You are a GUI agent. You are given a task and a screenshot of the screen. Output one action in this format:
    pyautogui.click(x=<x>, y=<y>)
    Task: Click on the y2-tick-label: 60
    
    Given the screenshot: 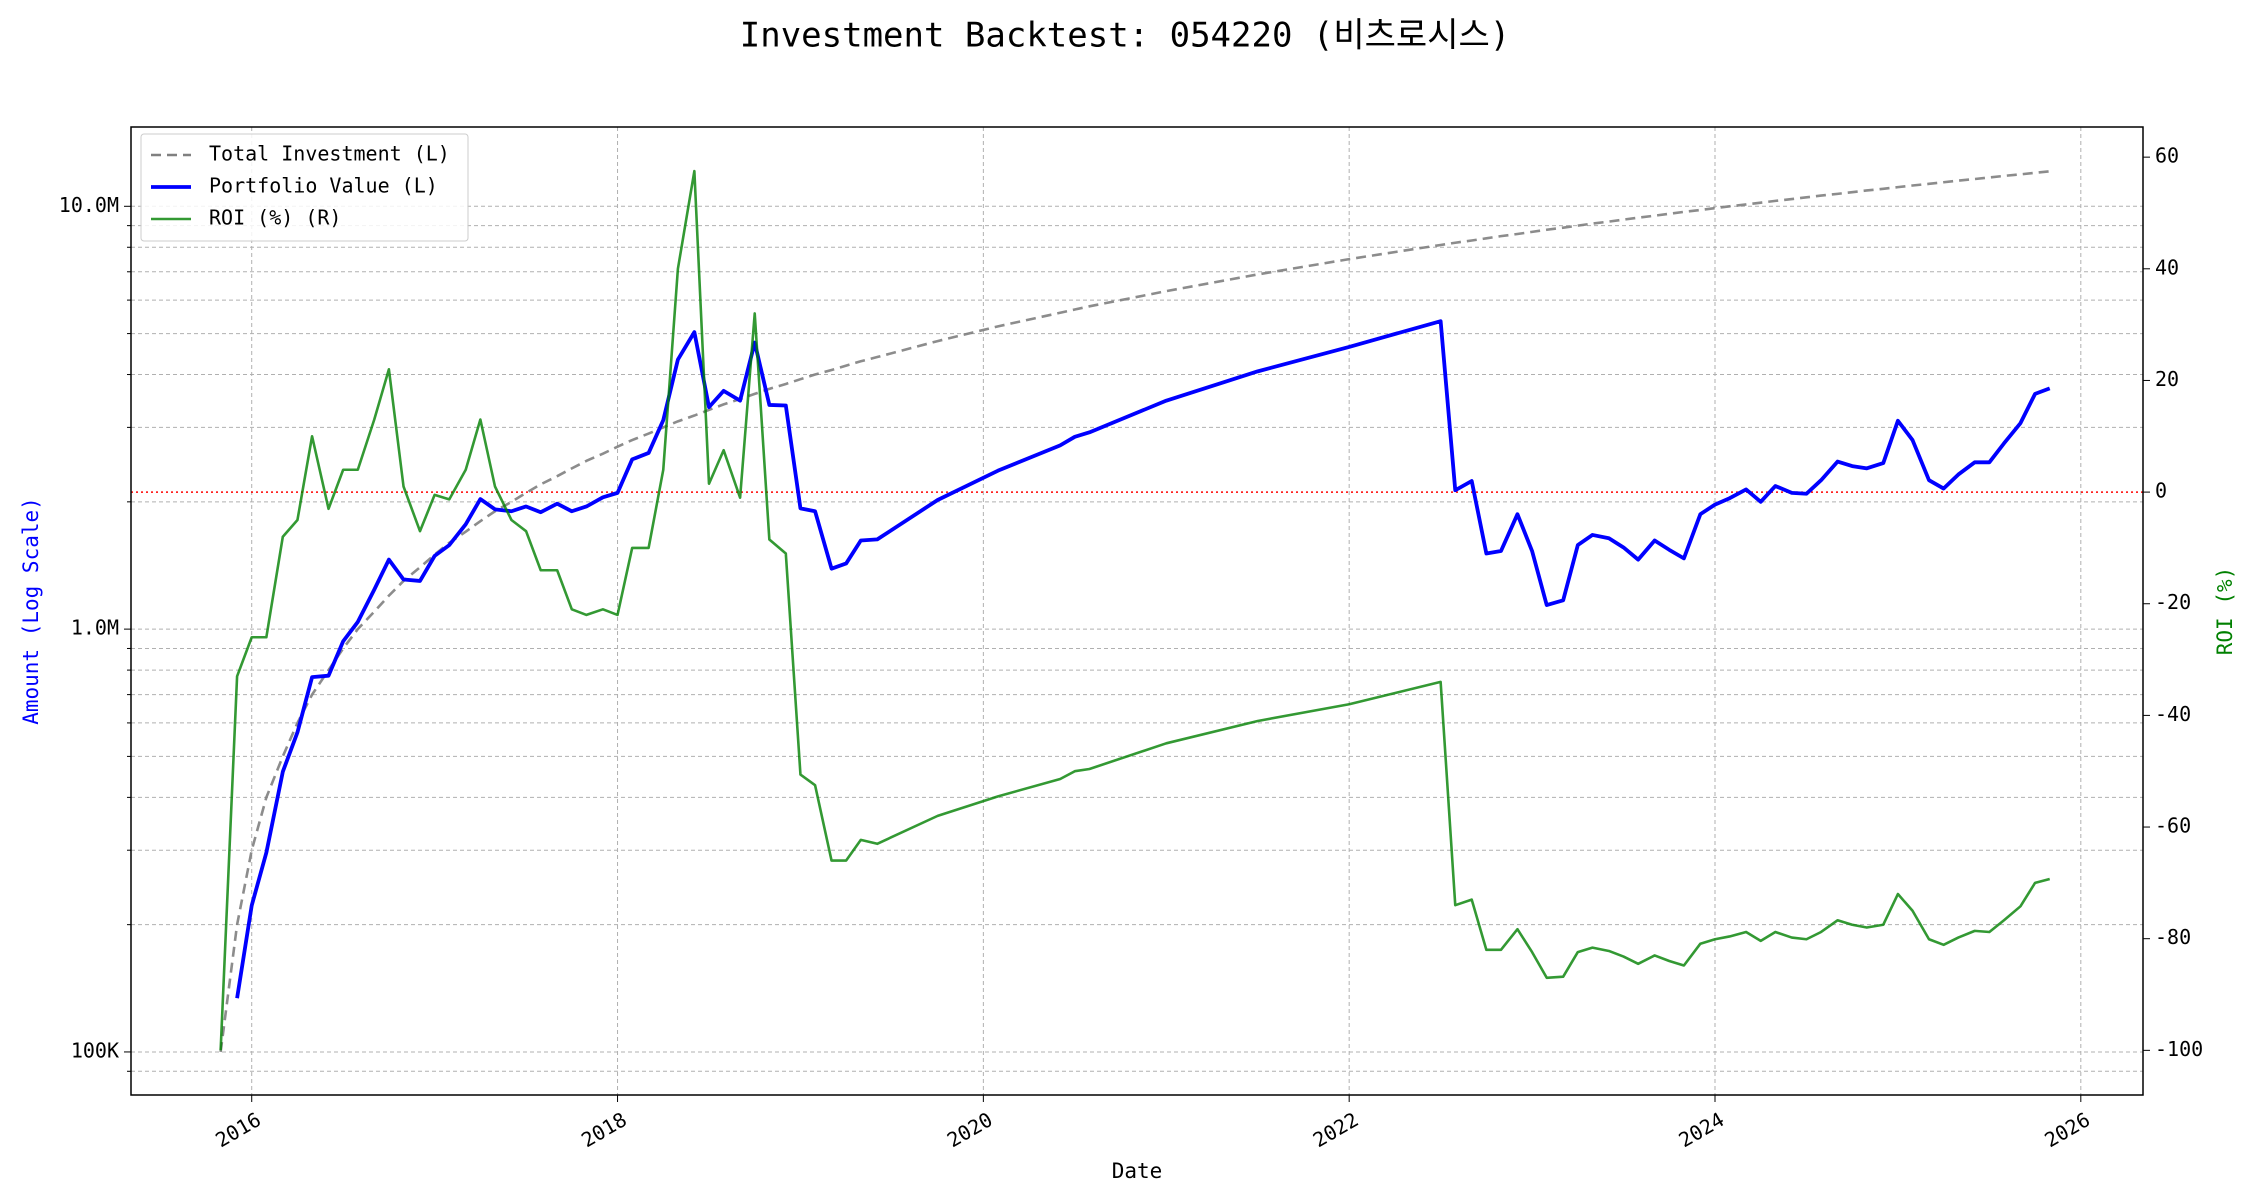 What is the action you would take?
    pyautogui.click(x=2167, y=156)
    